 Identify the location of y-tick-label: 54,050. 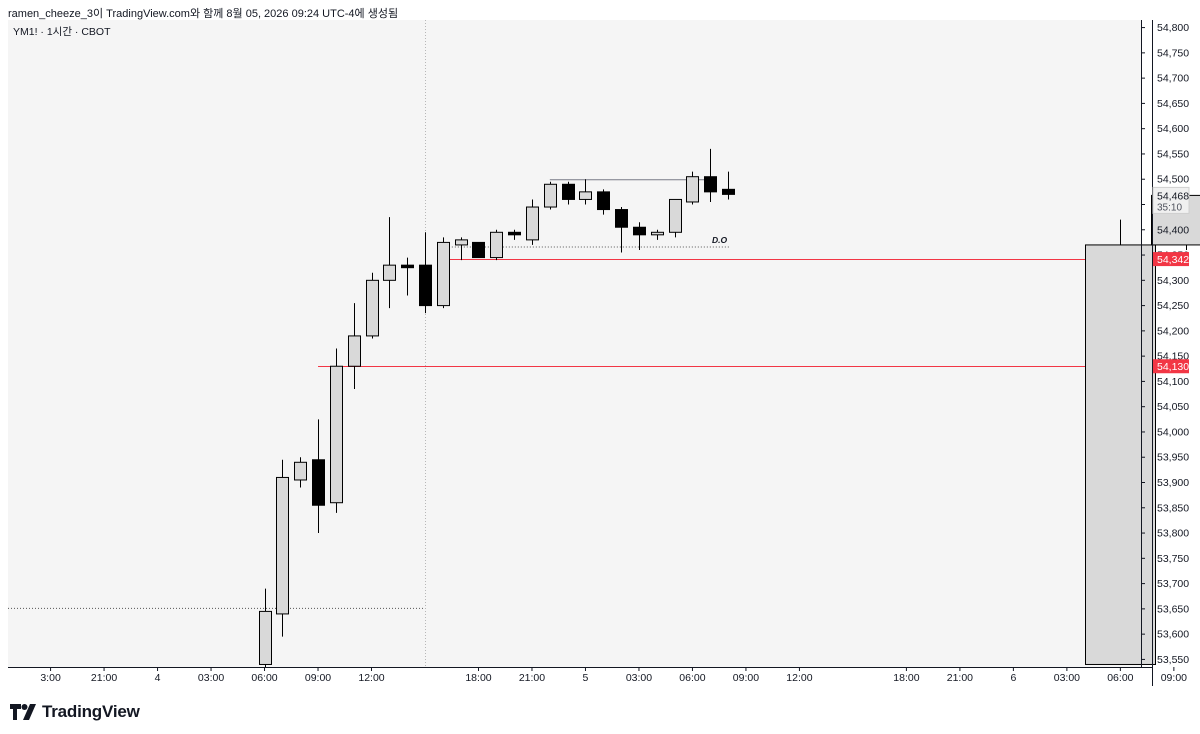
(1173, 407).